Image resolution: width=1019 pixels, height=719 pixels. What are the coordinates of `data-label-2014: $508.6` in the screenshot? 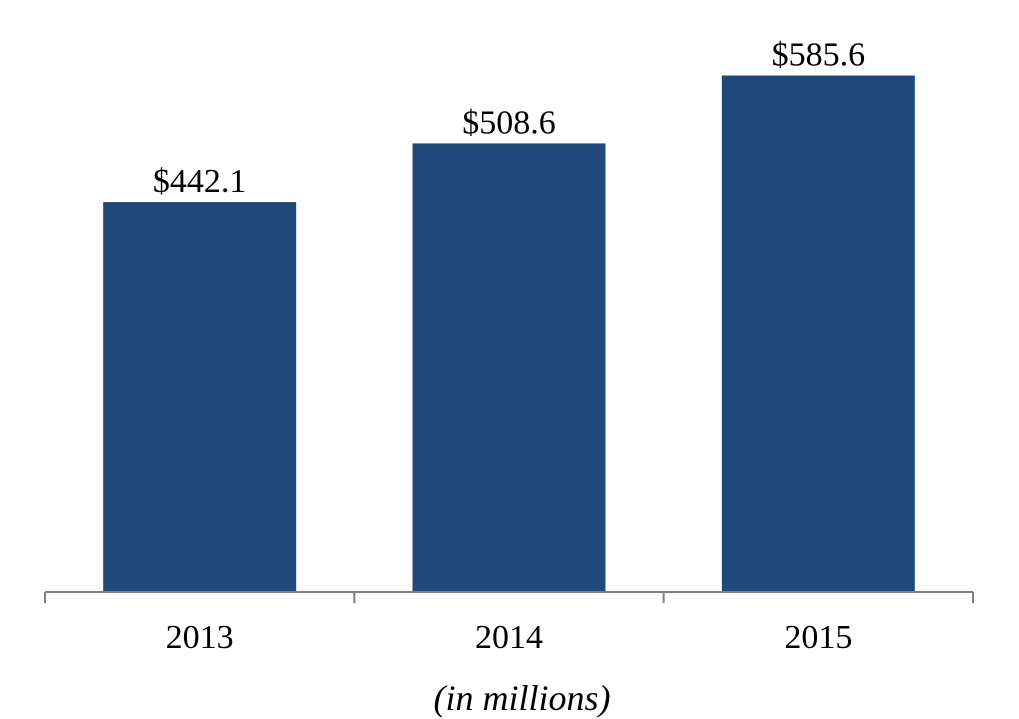 It's located at (509, 122).